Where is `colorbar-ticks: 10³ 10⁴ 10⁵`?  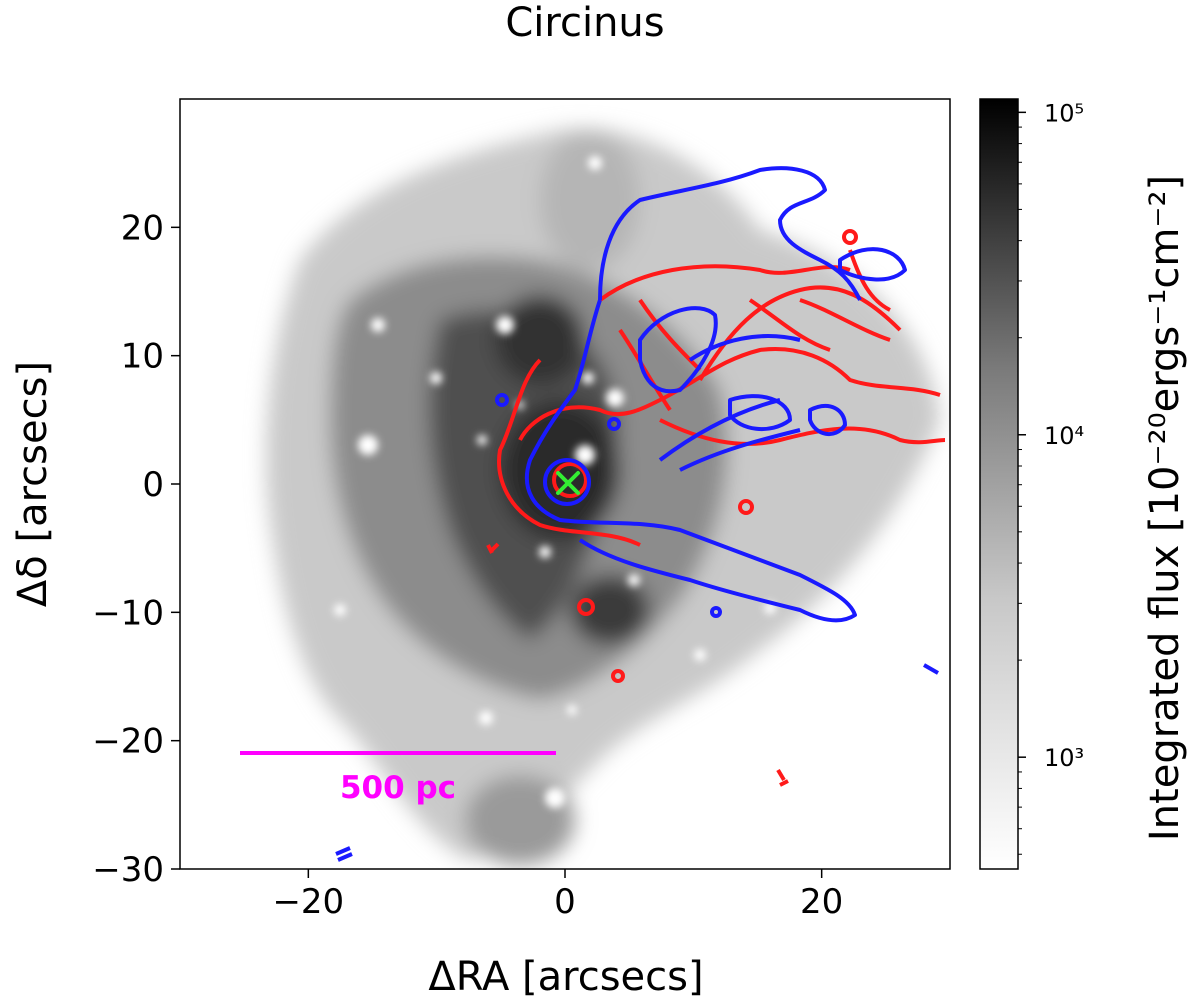 colorbar-ticks: 10³ 10⁴ 10⁵ is located at coordinates (1051, 477).